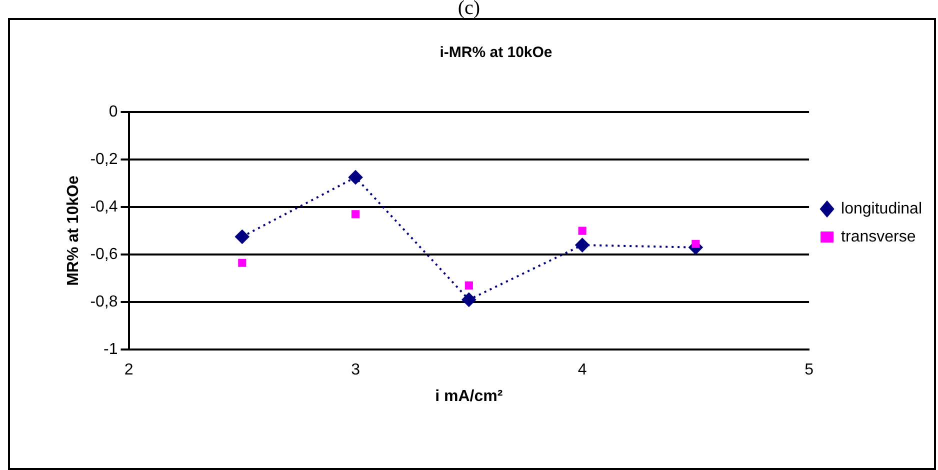 Image resolution: width=938 pixels, height=470 pixels. I want to click on x-tick-label: 5, so click(809, 370).